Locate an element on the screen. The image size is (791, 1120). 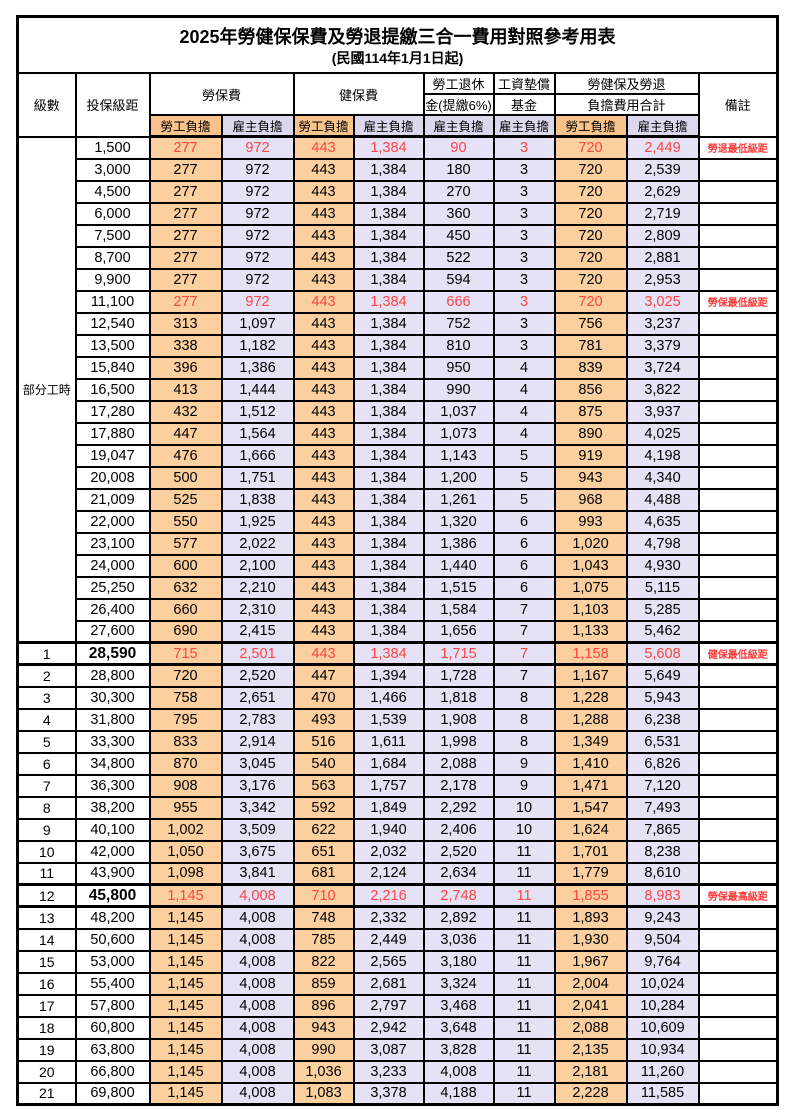
table-row: 4 31,800 795 2,783 493 1,539 1,908 8 1,288 6,238 is located at coordinates (397, 719).